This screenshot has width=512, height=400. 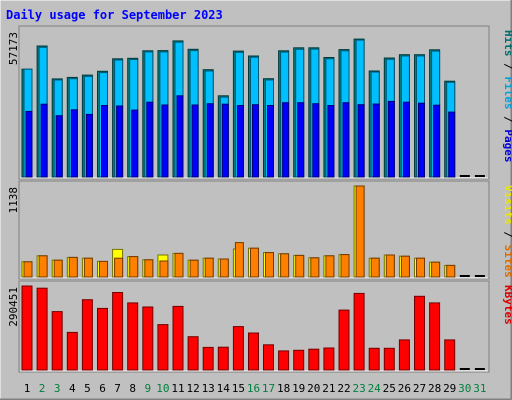 What do you see at coordinates (507, 43) in the screenshot?
I see `legend-hits: Hits` at bounding box center [507, 43].